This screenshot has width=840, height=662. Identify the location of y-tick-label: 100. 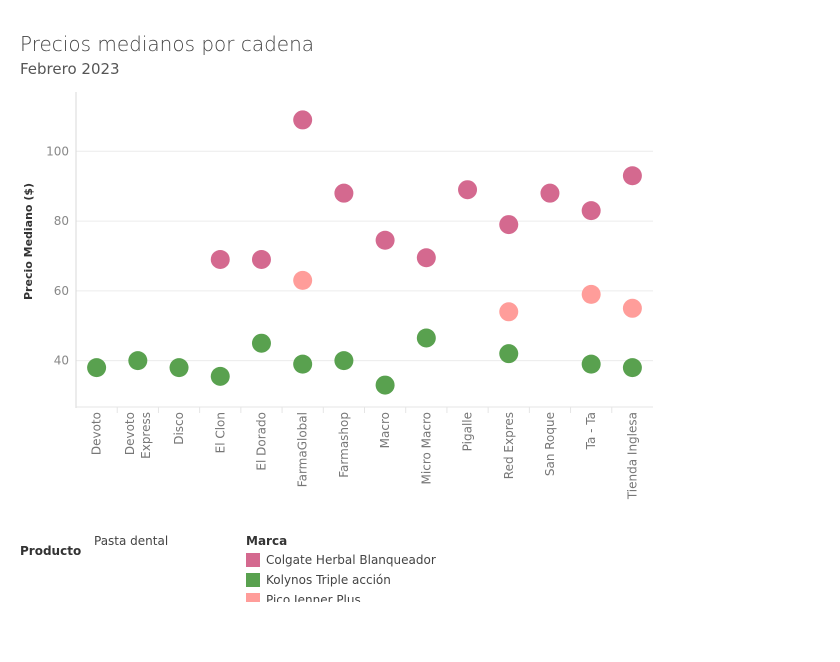
(57, 151).